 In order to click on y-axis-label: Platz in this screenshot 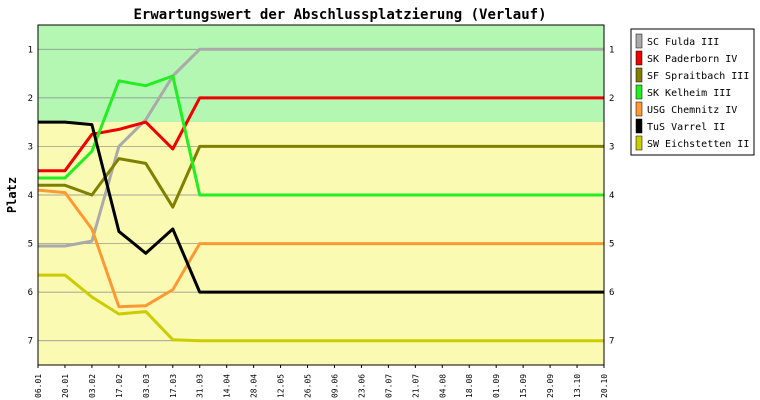, I will do `click(12, 195)`.